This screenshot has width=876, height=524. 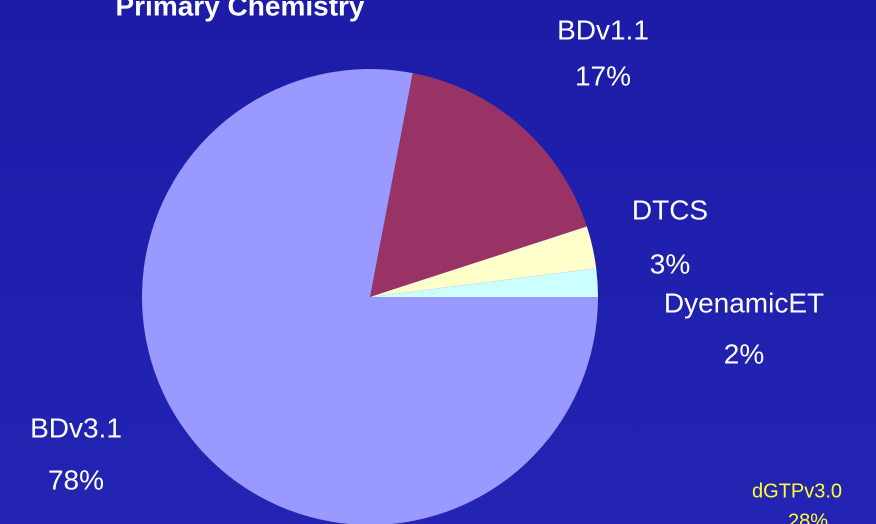 I want to click on slice-value-label: 3%, so click(x=670, y=263).